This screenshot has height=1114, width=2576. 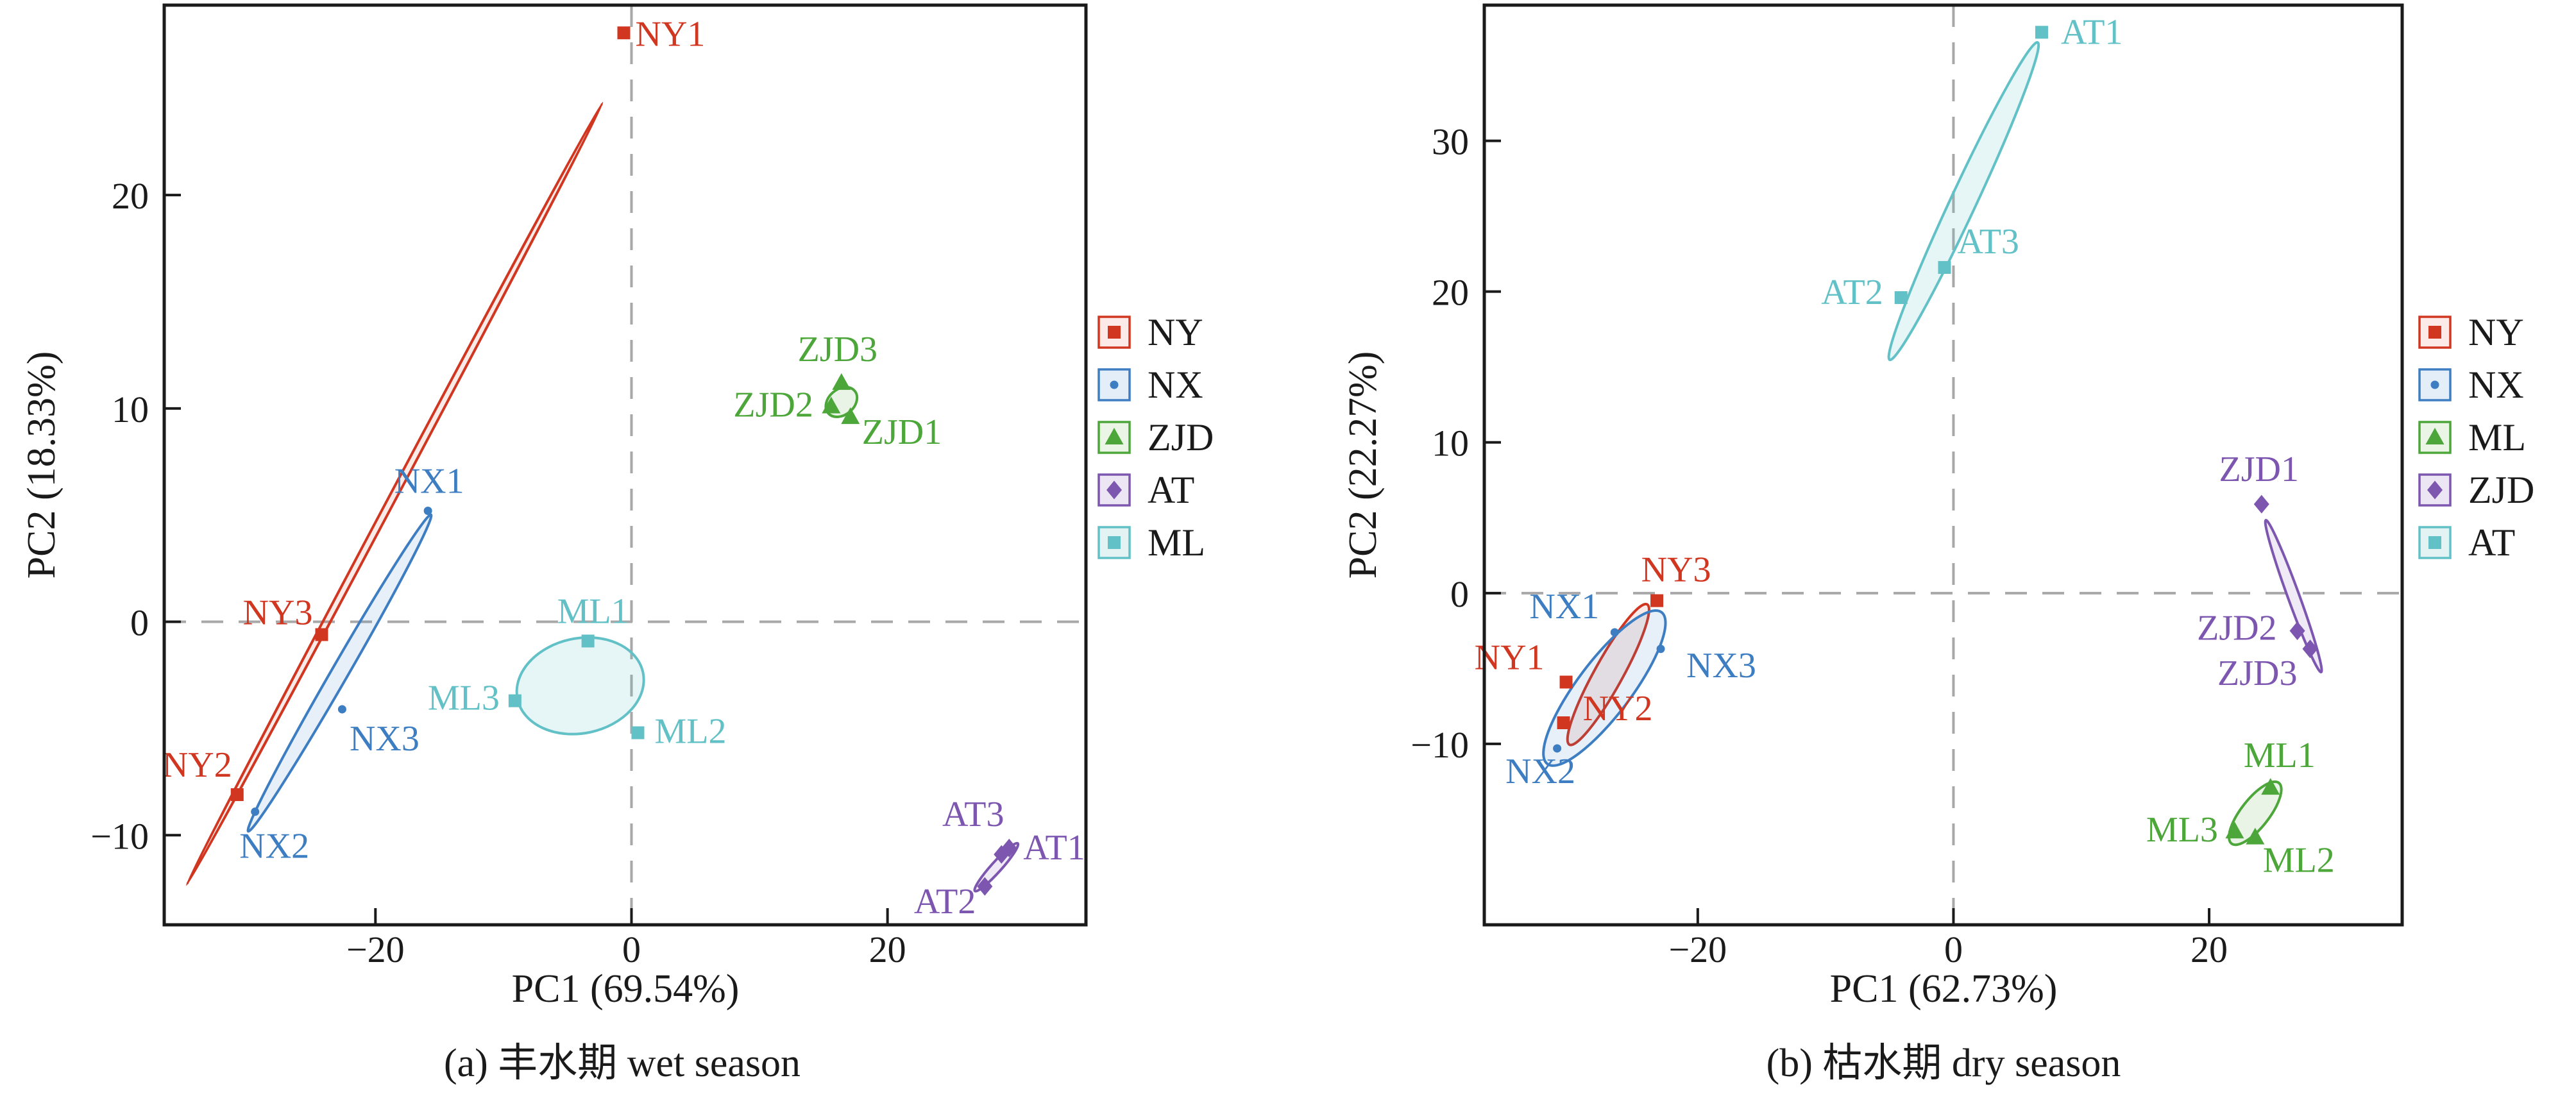 What do you see at coordinates (902, 432) in the screenshot?
I see `point-label-ZJD1: ZJD1` at bounding box center [902, 432].